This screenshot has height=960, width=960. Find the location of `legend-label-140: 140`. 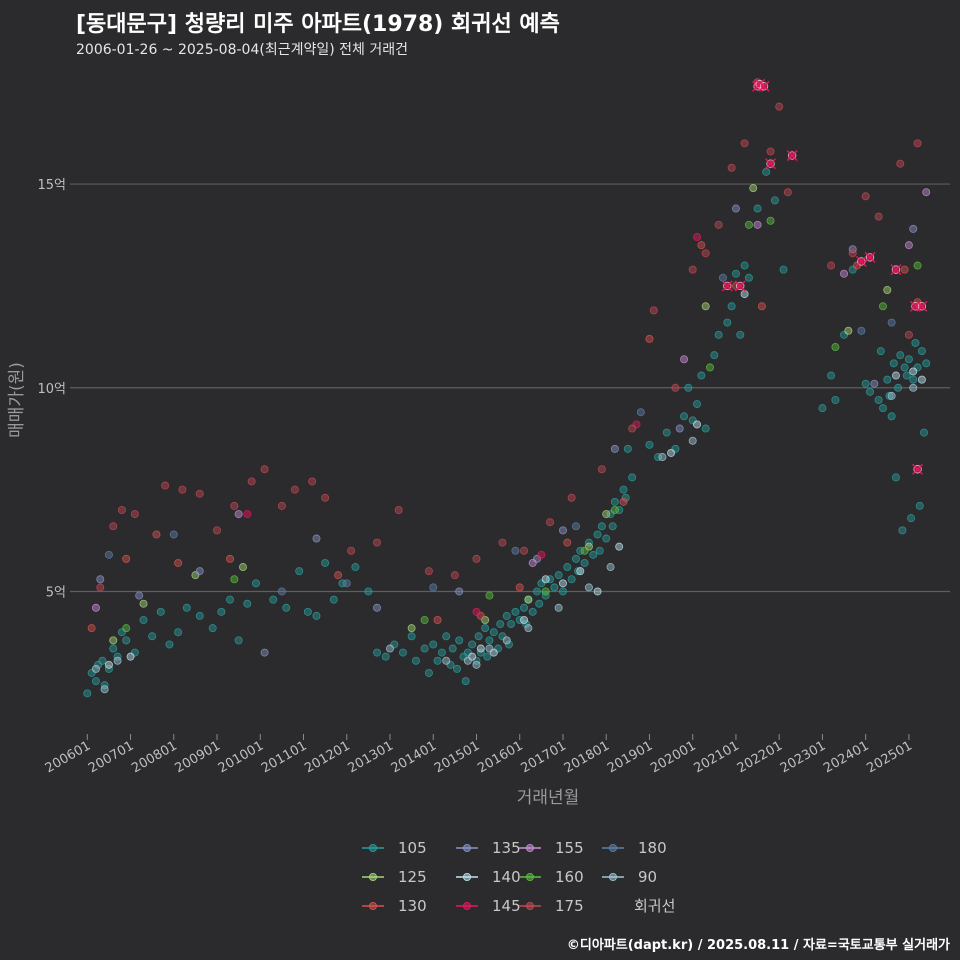

legend-label-140: 140 is located at coordinates (506, 877).